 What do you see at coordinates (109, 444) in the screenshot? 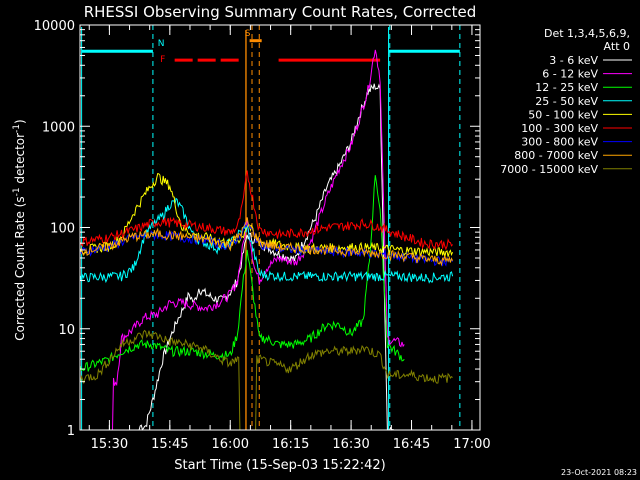
I see `x-tick-label-0: 15:30` at bounding box center [109, 444].